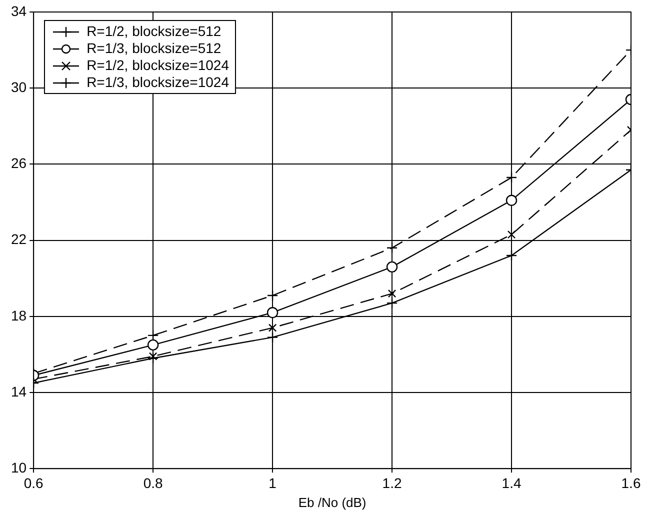 Image resolution: width=651 pixels, height=515 pixels. What do you see at coordinates (18, 163) in the screenshot?
I see `y-tick-label: 26` at bounding box center [18, 163].